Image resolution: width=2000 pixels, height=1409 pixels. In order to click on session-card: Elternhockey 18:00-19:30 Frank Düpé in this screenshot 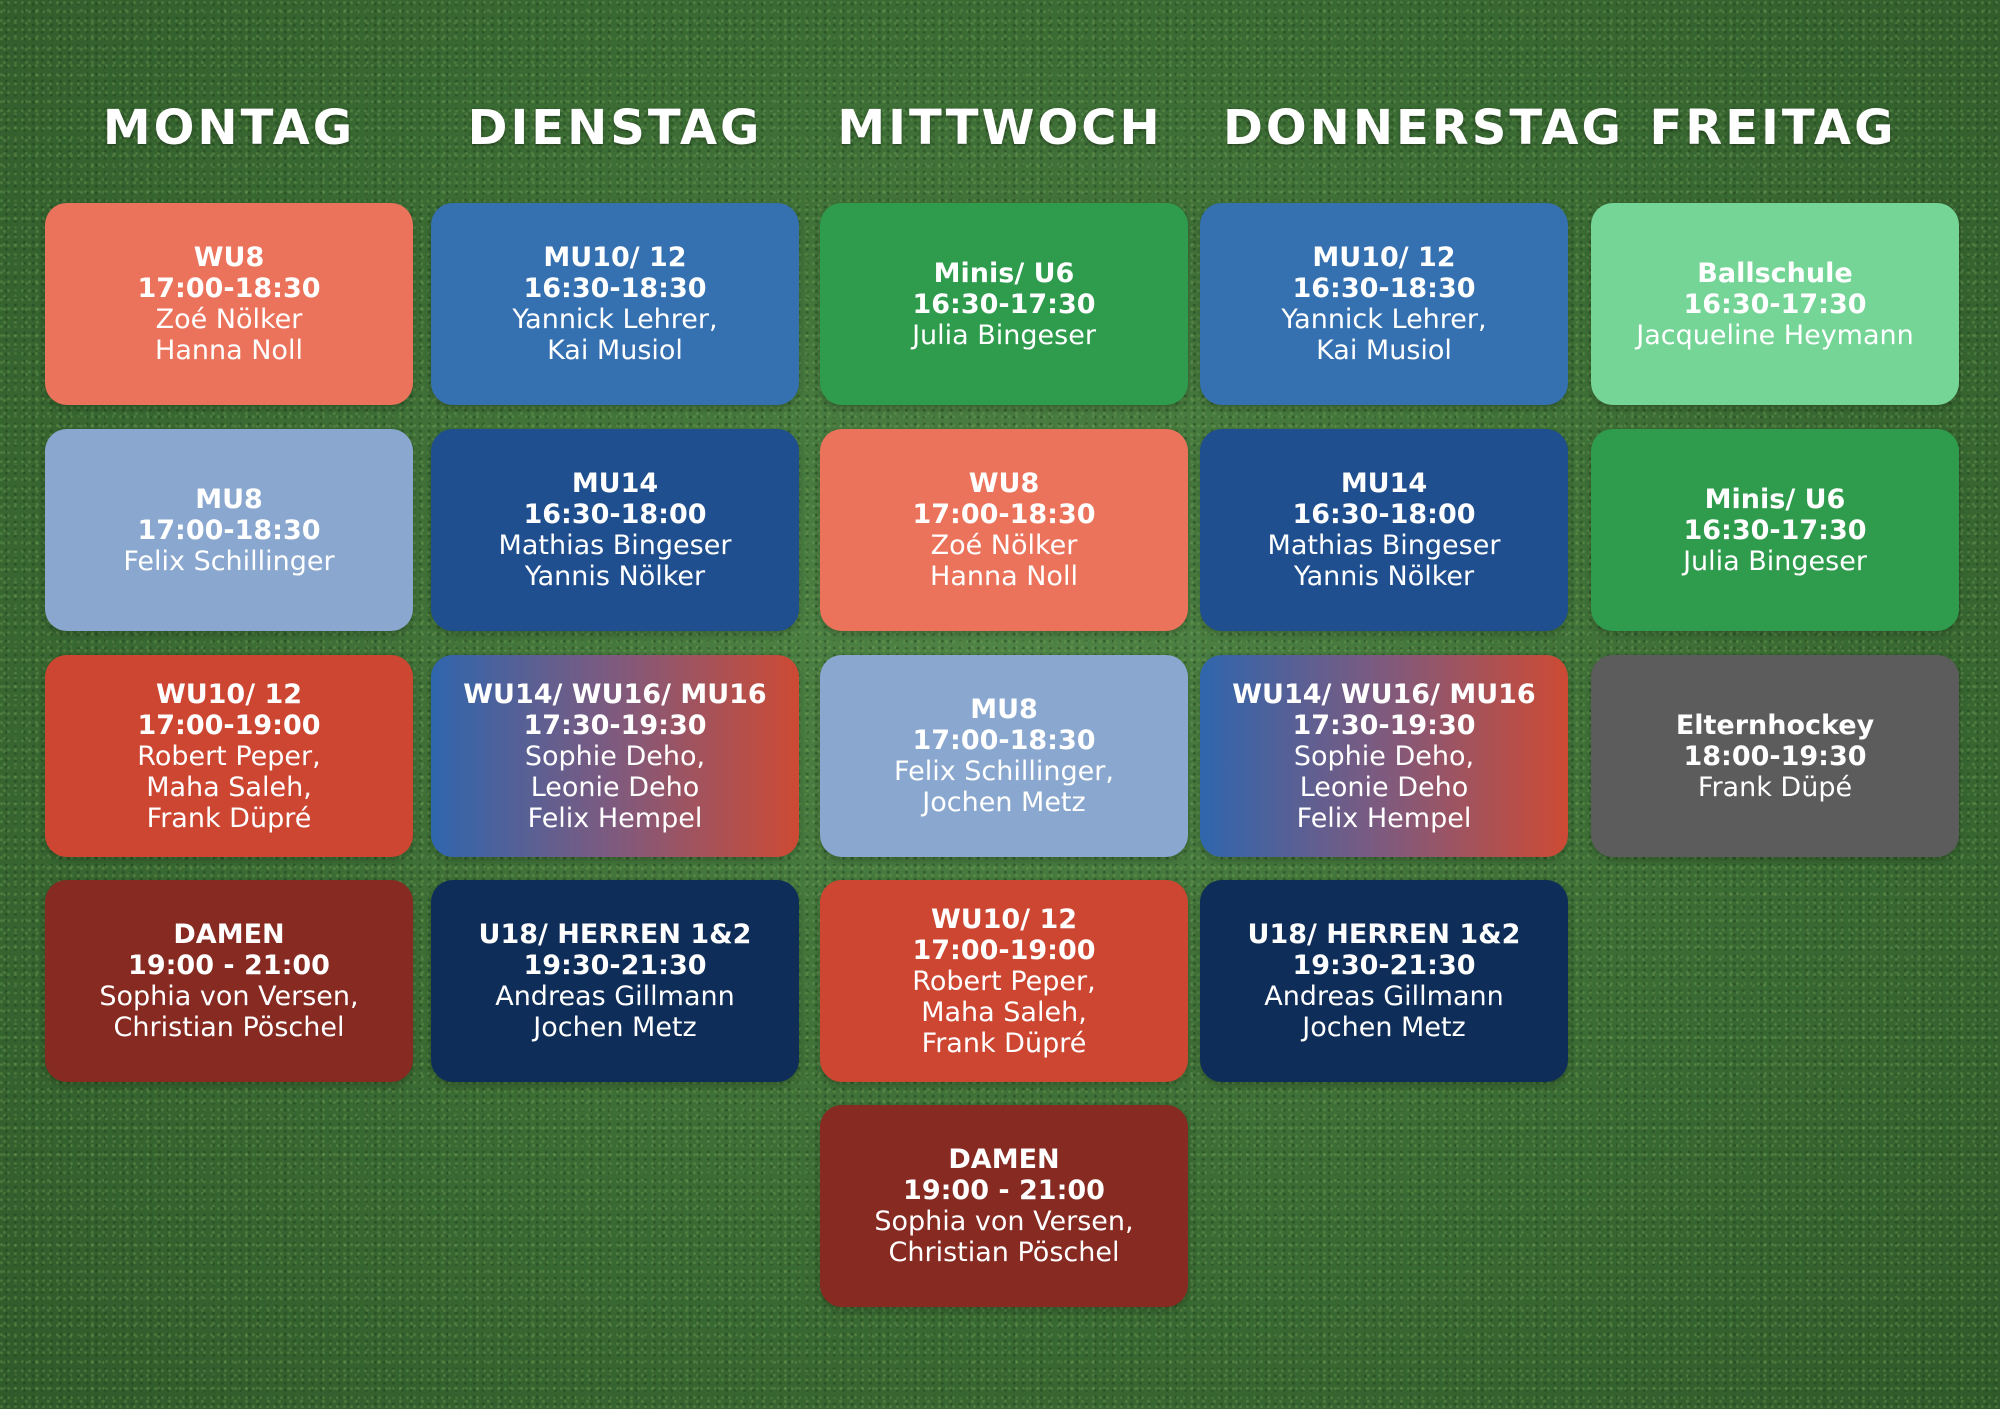, I will do `click(1775, 756)`.